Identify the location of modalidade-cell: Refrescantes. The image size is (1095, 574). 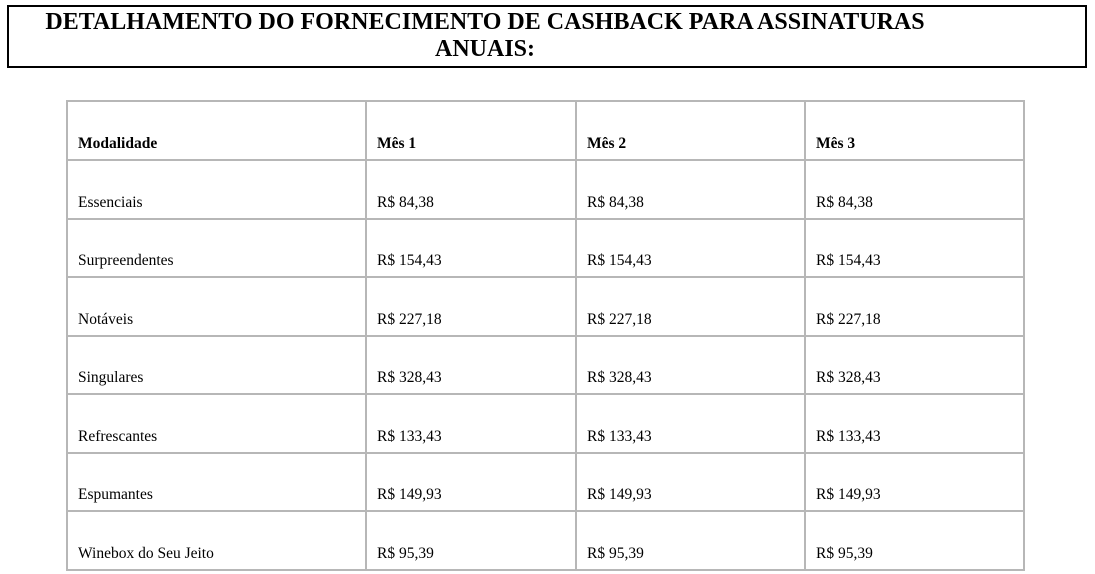
(216, 423).